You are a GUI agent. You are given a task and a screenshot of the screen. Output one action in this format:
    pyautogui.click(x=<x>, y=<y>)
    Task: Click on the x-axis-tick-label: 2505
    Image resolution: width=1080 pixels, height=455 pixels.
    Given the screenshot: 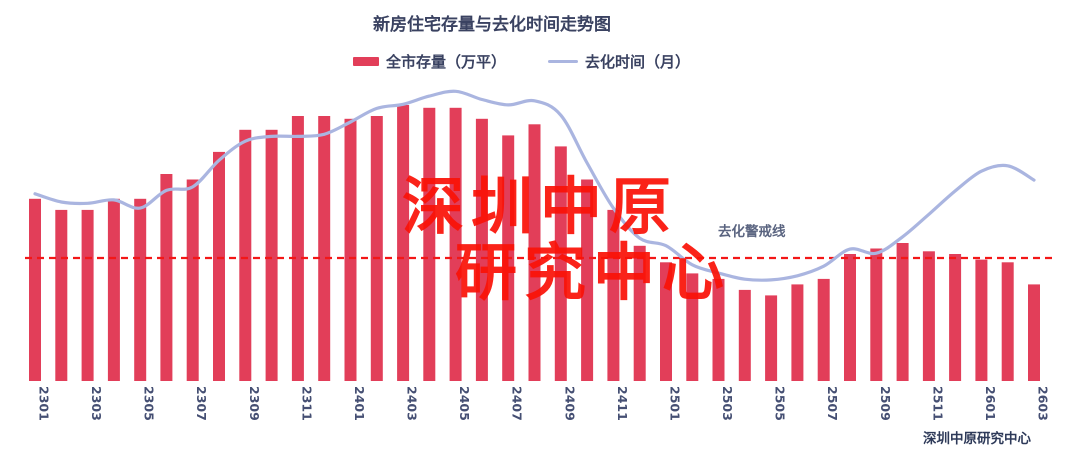 What is the action you would take?
    pyautogui.click(x=780, y=403)
    